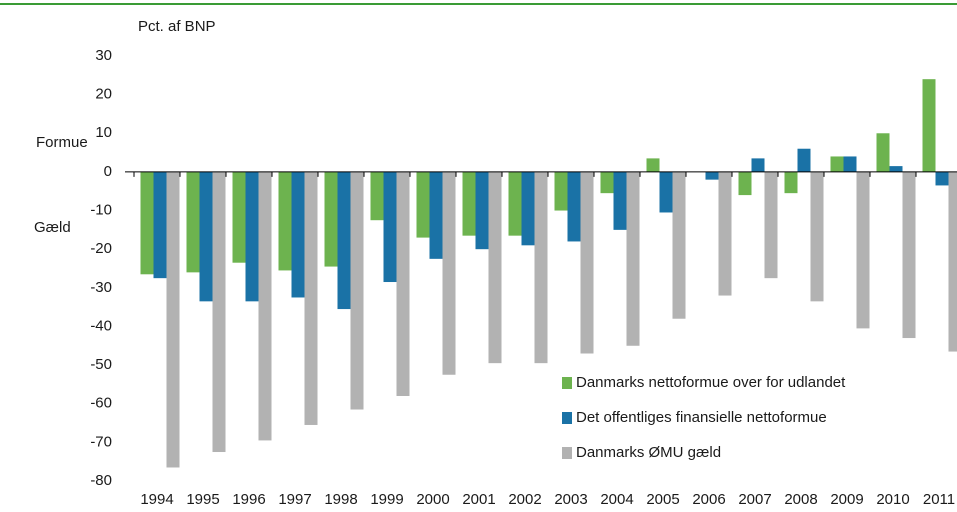 This screenshot has width=957, height=512. Describe the element at coordinates (101, 325) in the screenshot. I see `y-tick-label: -40` at that location.